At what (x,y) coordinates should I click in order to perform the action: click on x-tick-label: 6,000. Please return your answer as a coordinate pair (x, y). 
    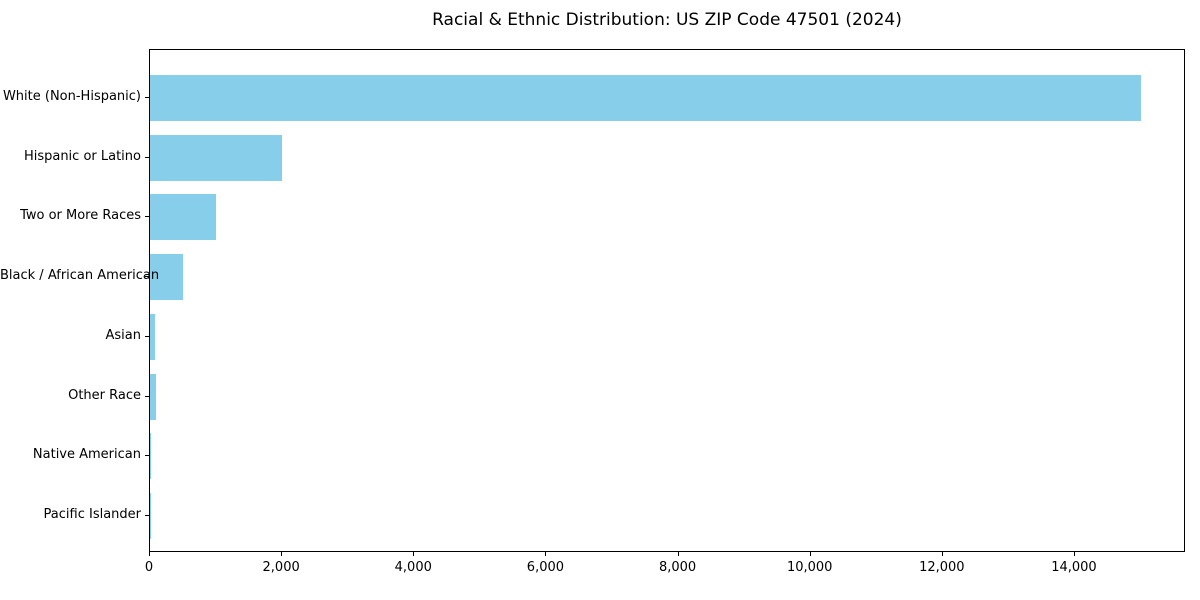
    Looking at the image, I should click on (545, 567).